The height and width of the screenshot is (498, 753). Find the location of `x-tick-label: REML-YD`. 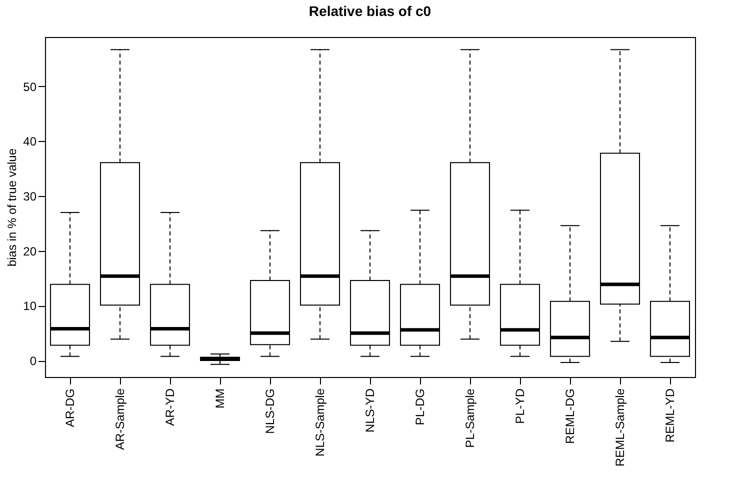

x-tick-label: REML-YD is located at coordinates (670, 415).